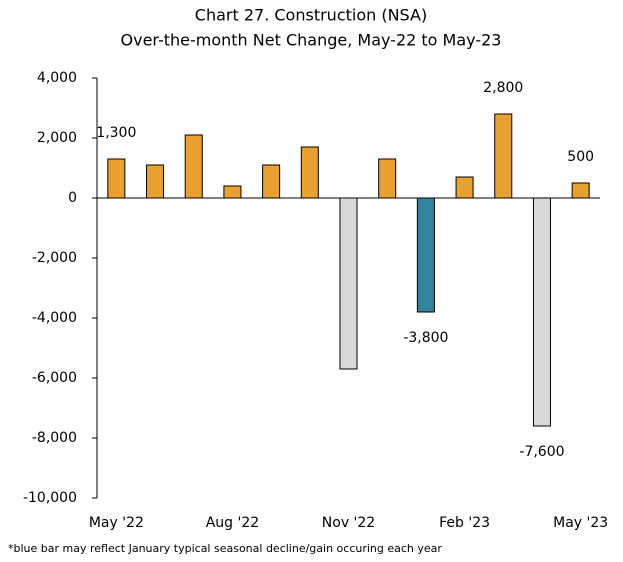 This screenshot has width=623, height=562. What do you see at coordinates (57, 138) in the screenshot?
I see `y-tick-label: 2,000` at bounding box center [57, 138].